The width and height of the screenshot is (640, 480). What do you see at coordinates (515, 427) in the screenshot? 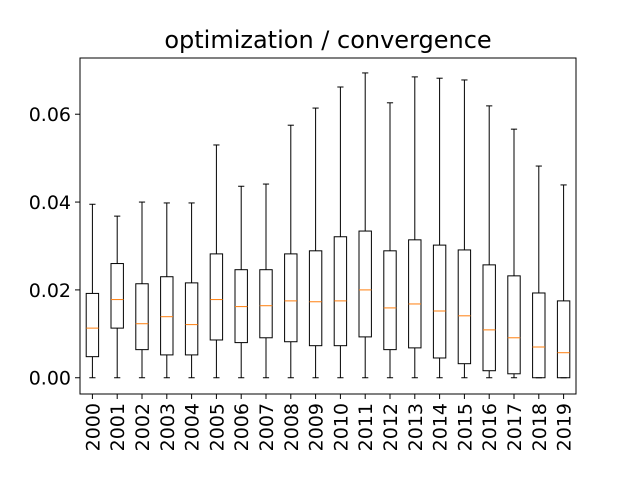
I see `x-tick-label: 2017` at bounding box center [515, 427].